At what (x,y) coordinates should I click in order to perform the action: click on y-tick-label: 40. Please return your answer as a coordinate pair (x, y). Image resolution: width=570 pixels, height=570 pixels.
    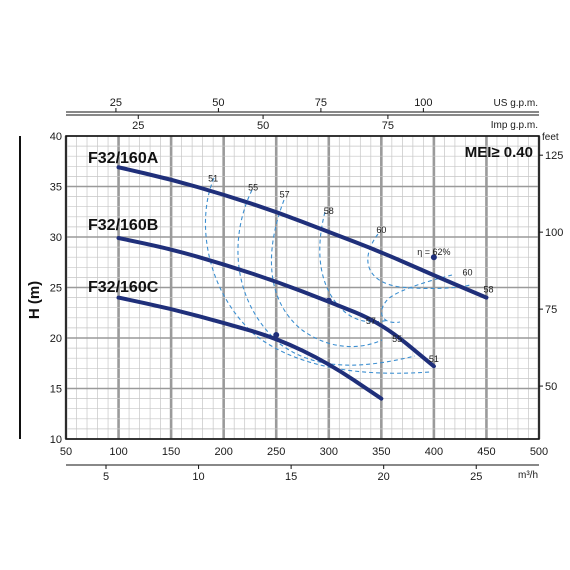
    Looking at the image, I should click on (56, 137).